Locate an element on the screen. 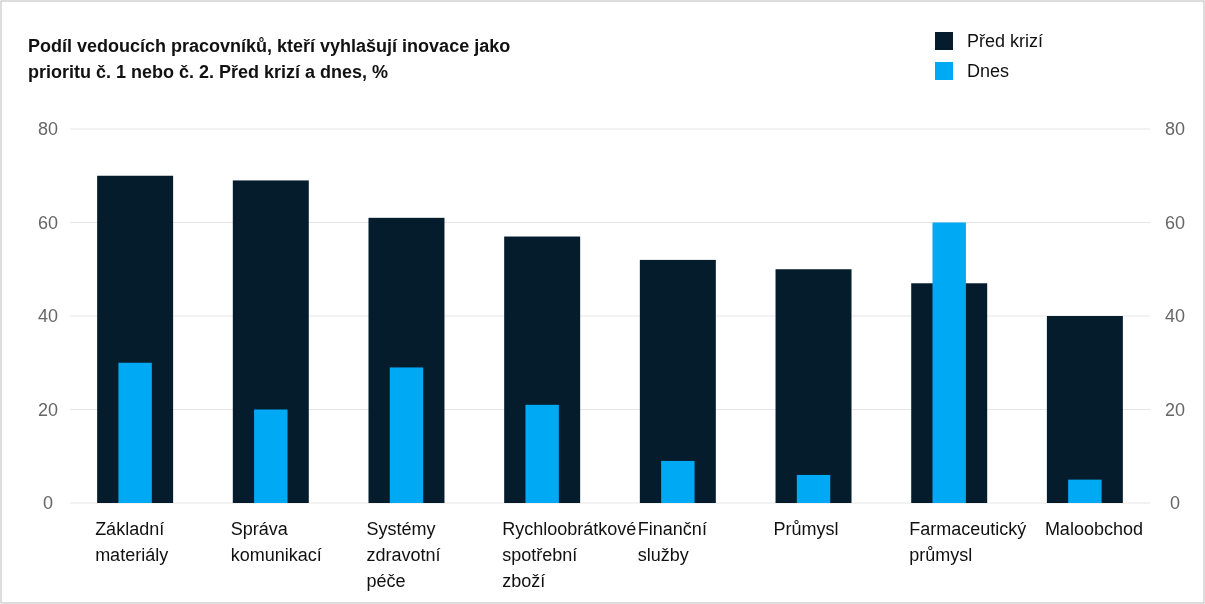  y-tick-label: 20 is located at coordinates (48, 409).